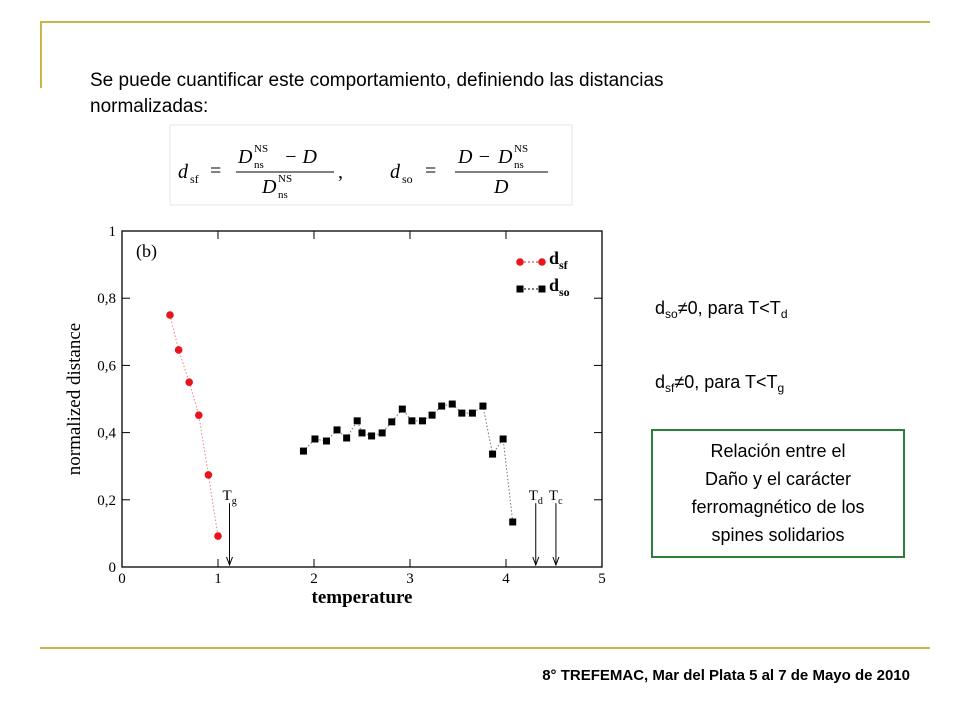  What do you see at coordinates (540, 501) in the screenshot?
I see `annotation-sub: d` at bounding box center [540, 501].